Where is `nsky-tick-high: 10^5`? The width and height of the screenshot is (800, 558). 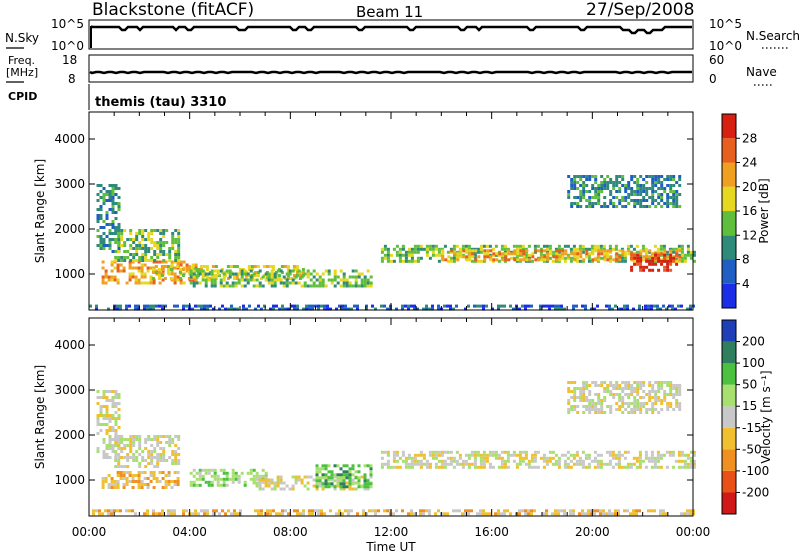 nsky-tick-high: 10^5 is located at coordinates (67, 24).